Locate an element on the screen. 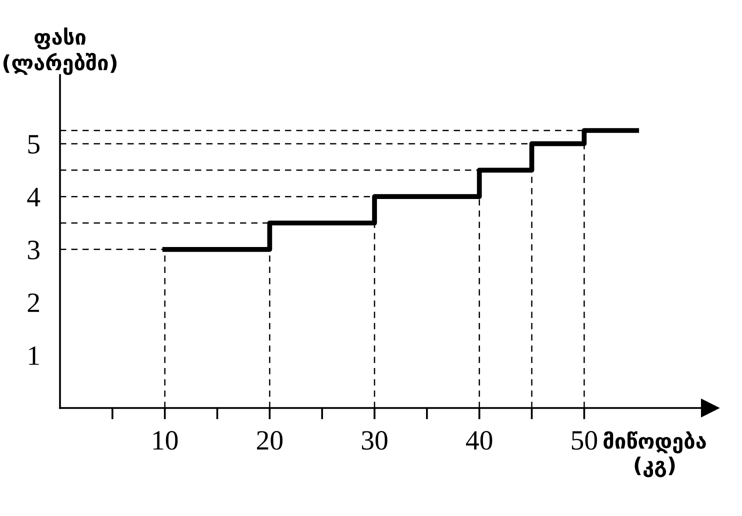  y-tick-label: 4 is located at coordinates (33, 197).